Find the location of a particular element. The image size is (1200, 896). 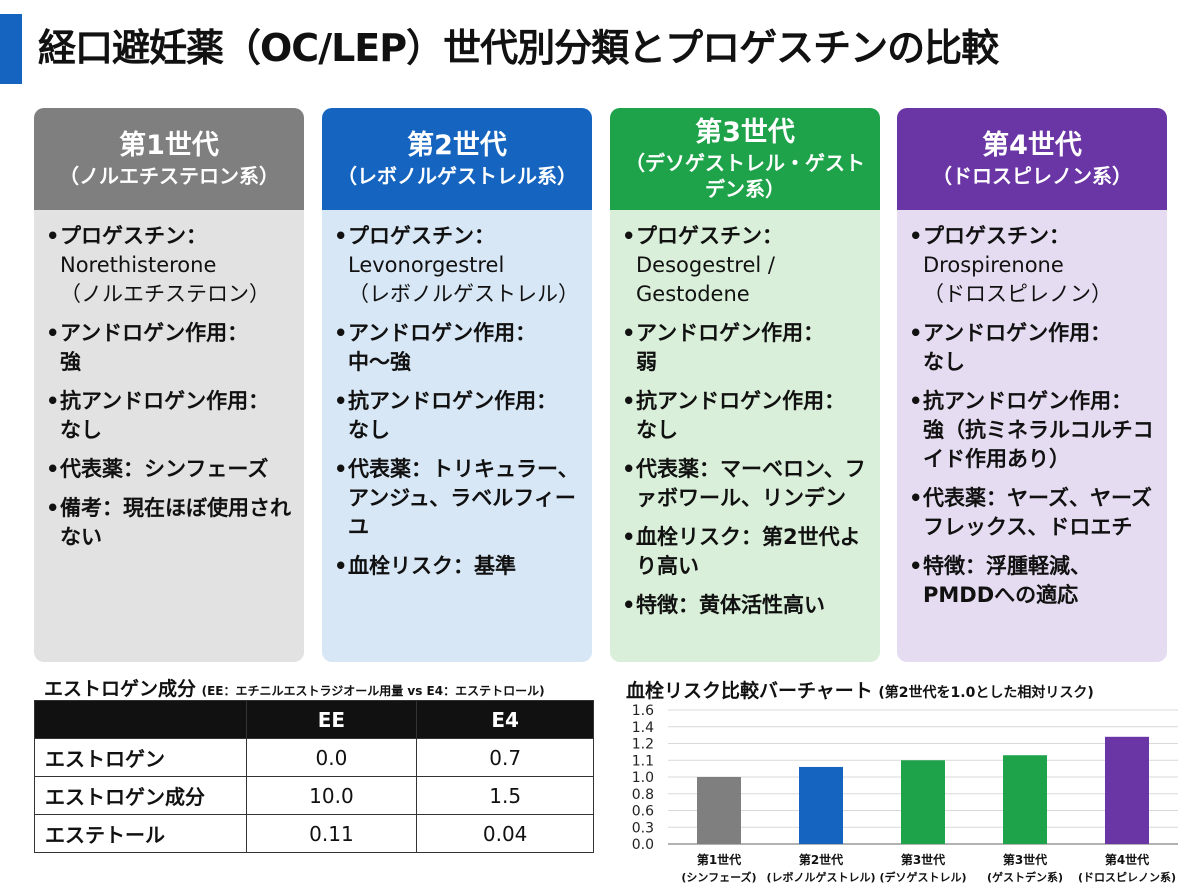

list-item: • プロゲスチン： Desogestrel / Gestodene is located at coordinates (746, 265).